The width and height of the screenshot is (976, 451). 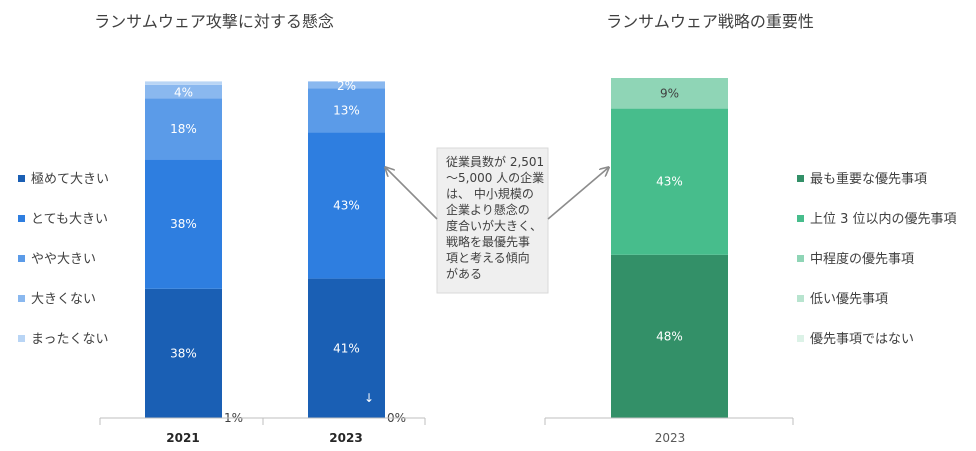 I want to click on note-line: 企業より懸念の, so click(x=488, y=209).